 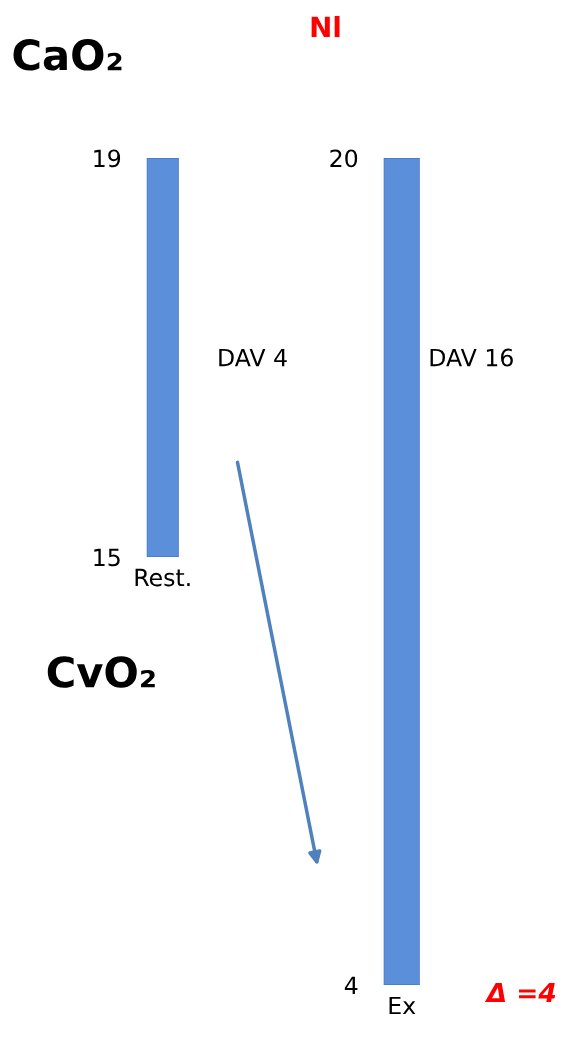 What do you see at coordinates (101, 672) in the screenshot?
I see `text: CvO₂` at bounding box center [101, 672].